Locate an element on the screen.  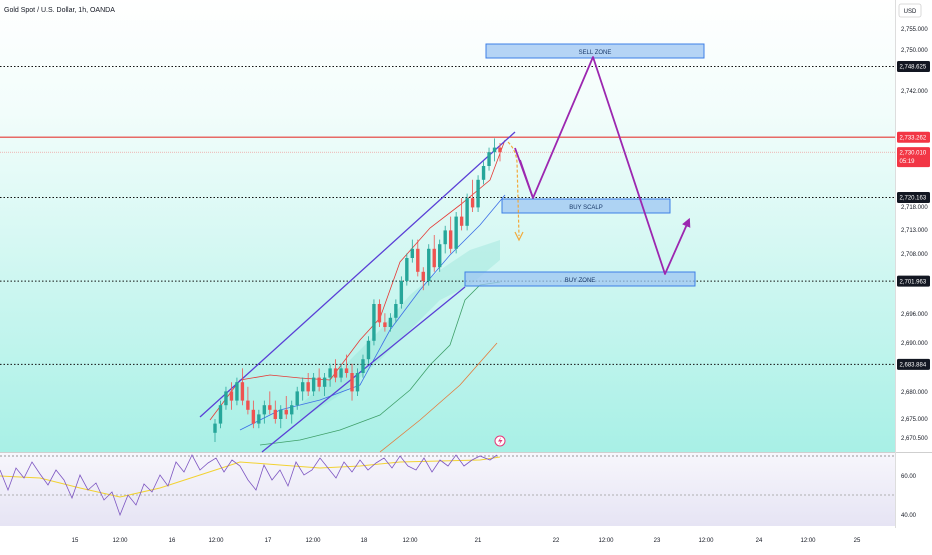
price-level-value: 2,730.010 is located at coordinates (913, 154).